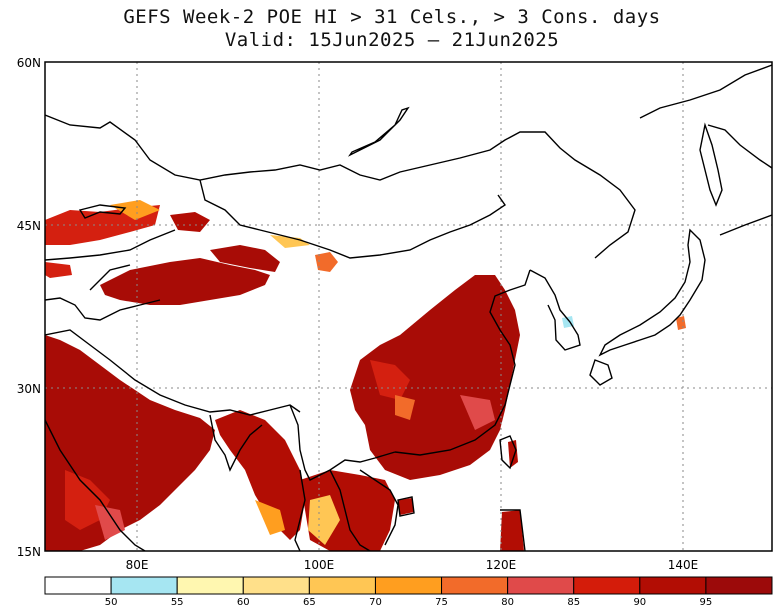  What do you see at coordinates (29, 307) in the screenshot?
I see `lat-labels: 60N 45N 30N 15N` at bounding box center [29, 307].